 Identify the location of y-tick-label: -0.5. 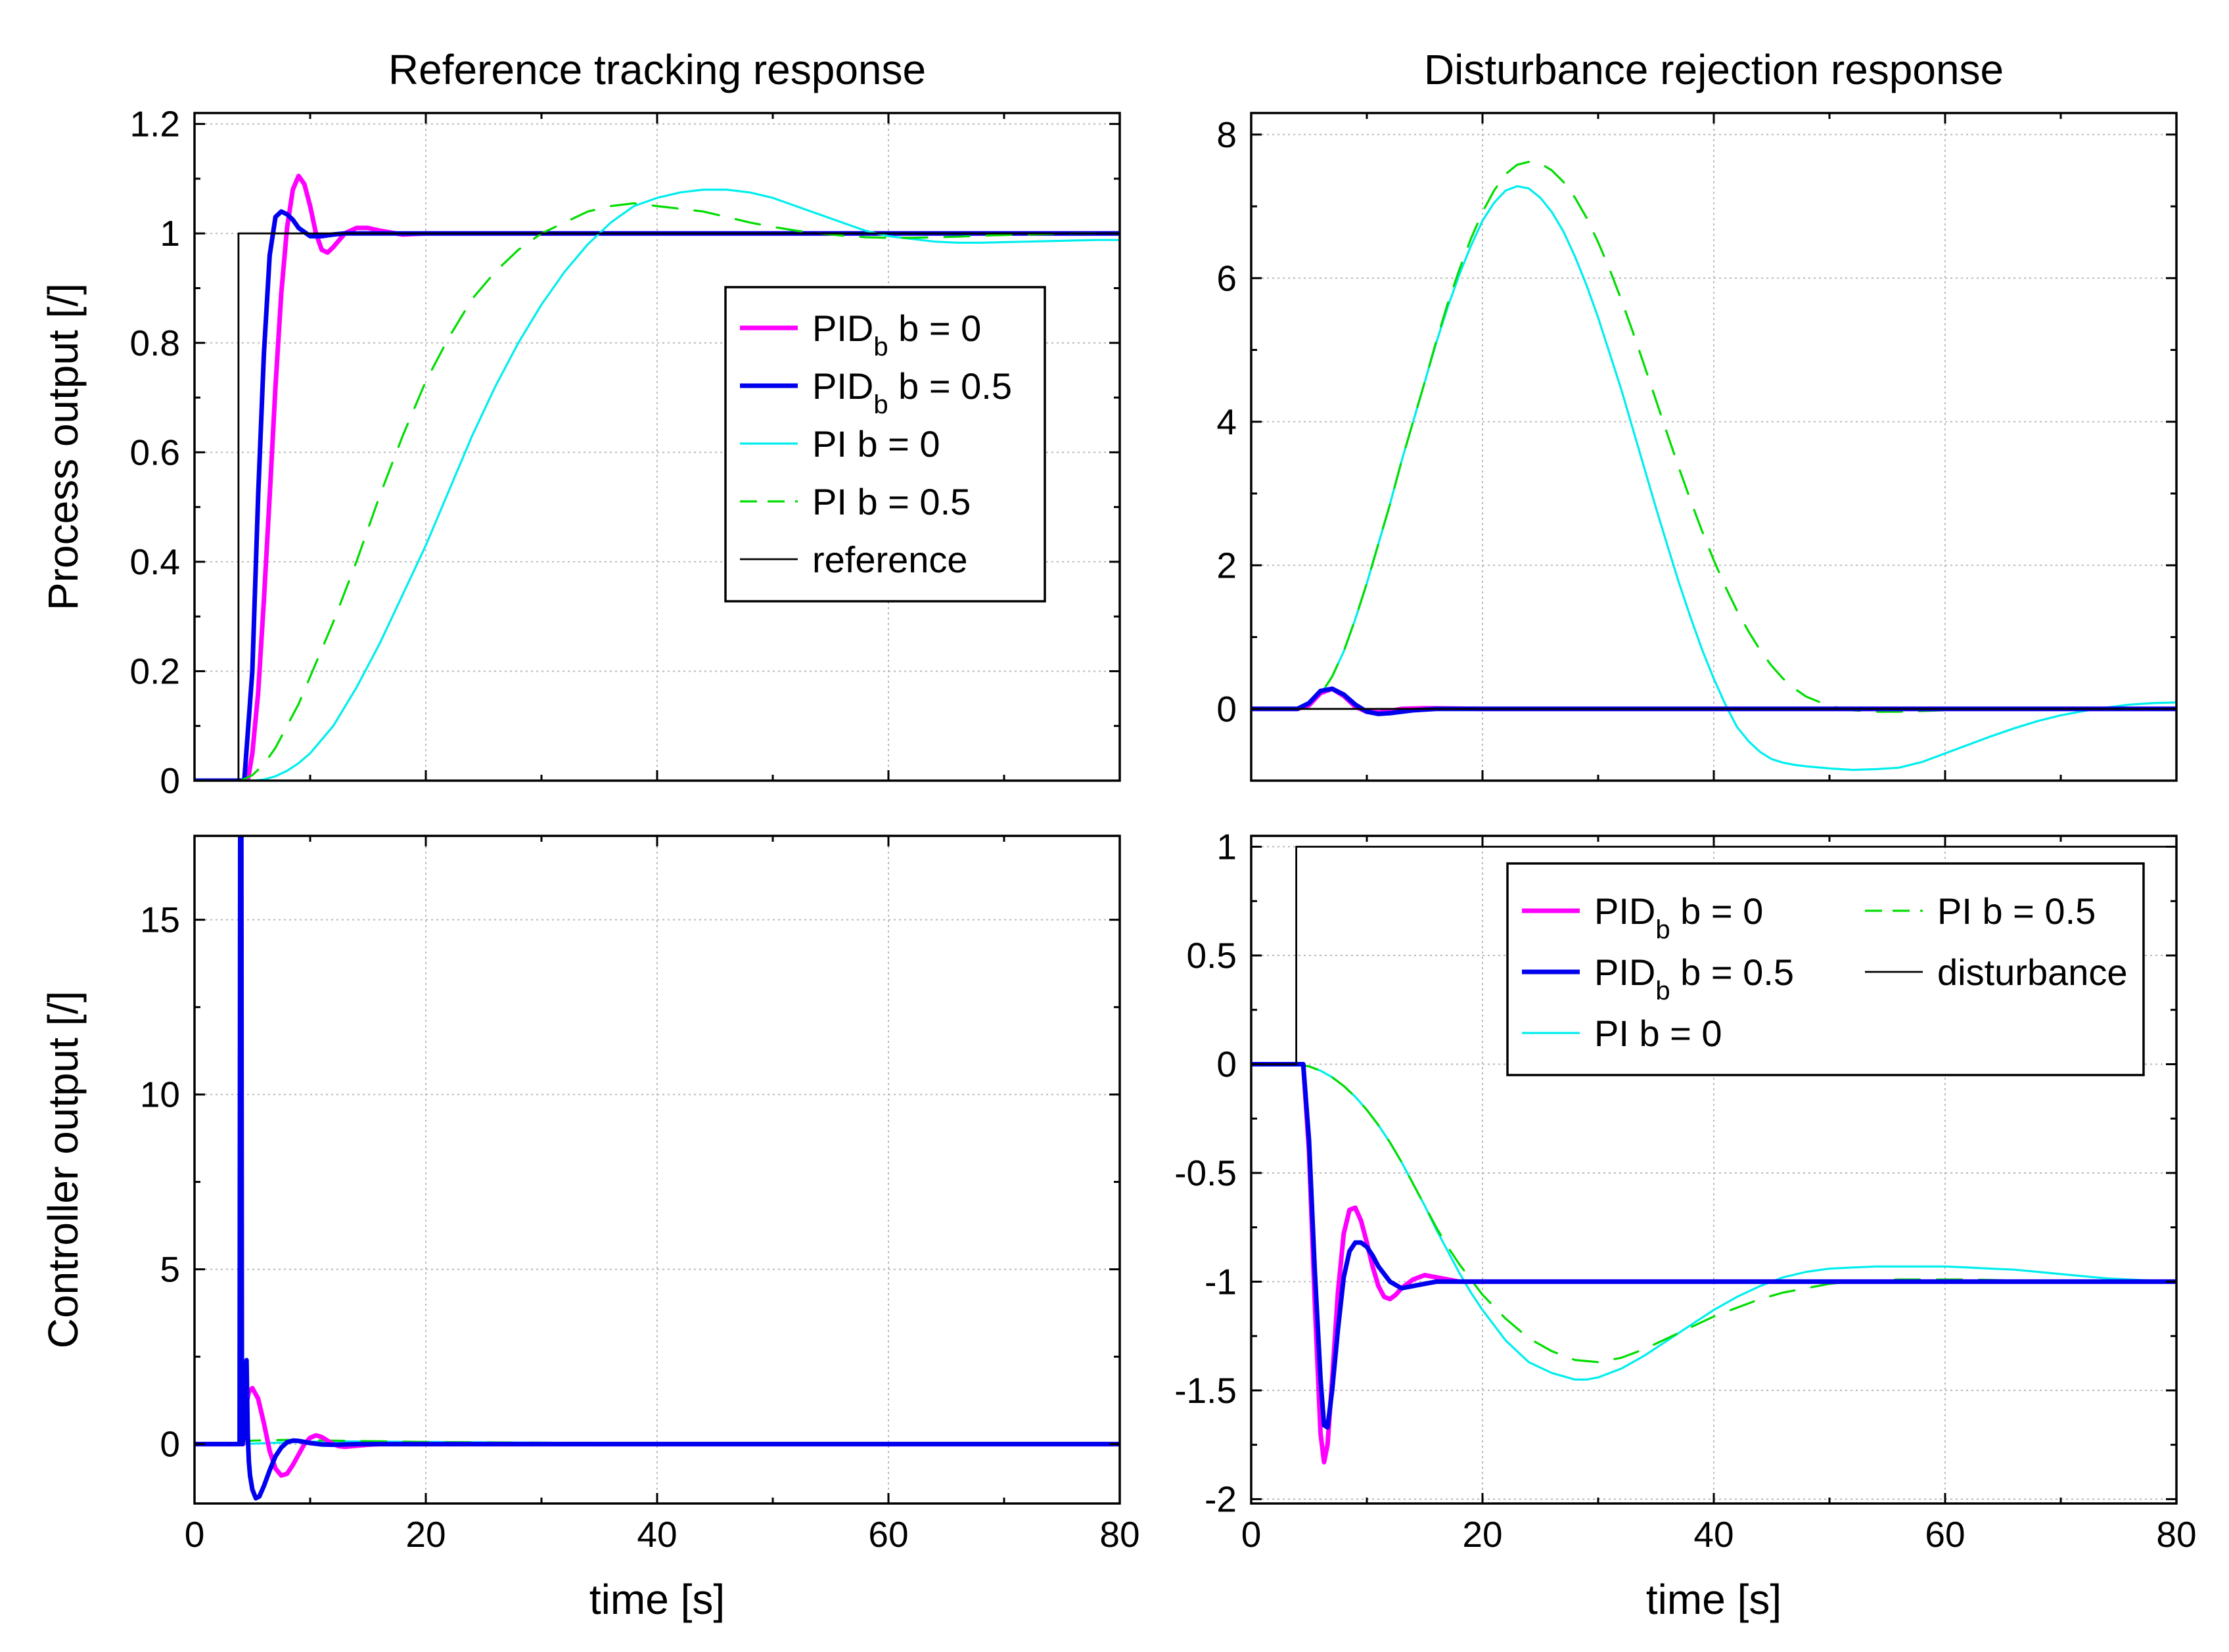
(1205, 1173).